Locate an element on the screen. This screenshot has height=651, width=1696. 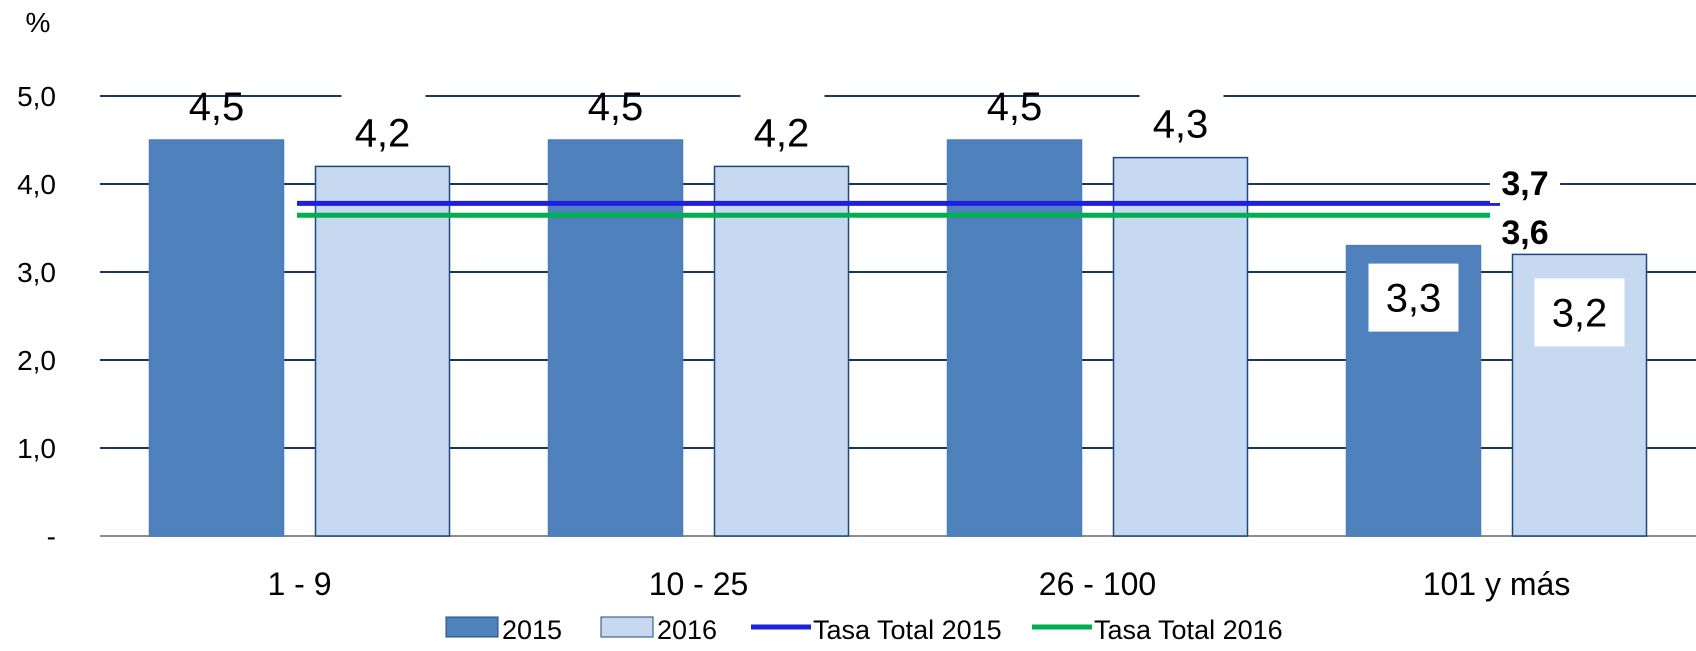
data-label: 4,3 is located at coordinates (1181, 125).